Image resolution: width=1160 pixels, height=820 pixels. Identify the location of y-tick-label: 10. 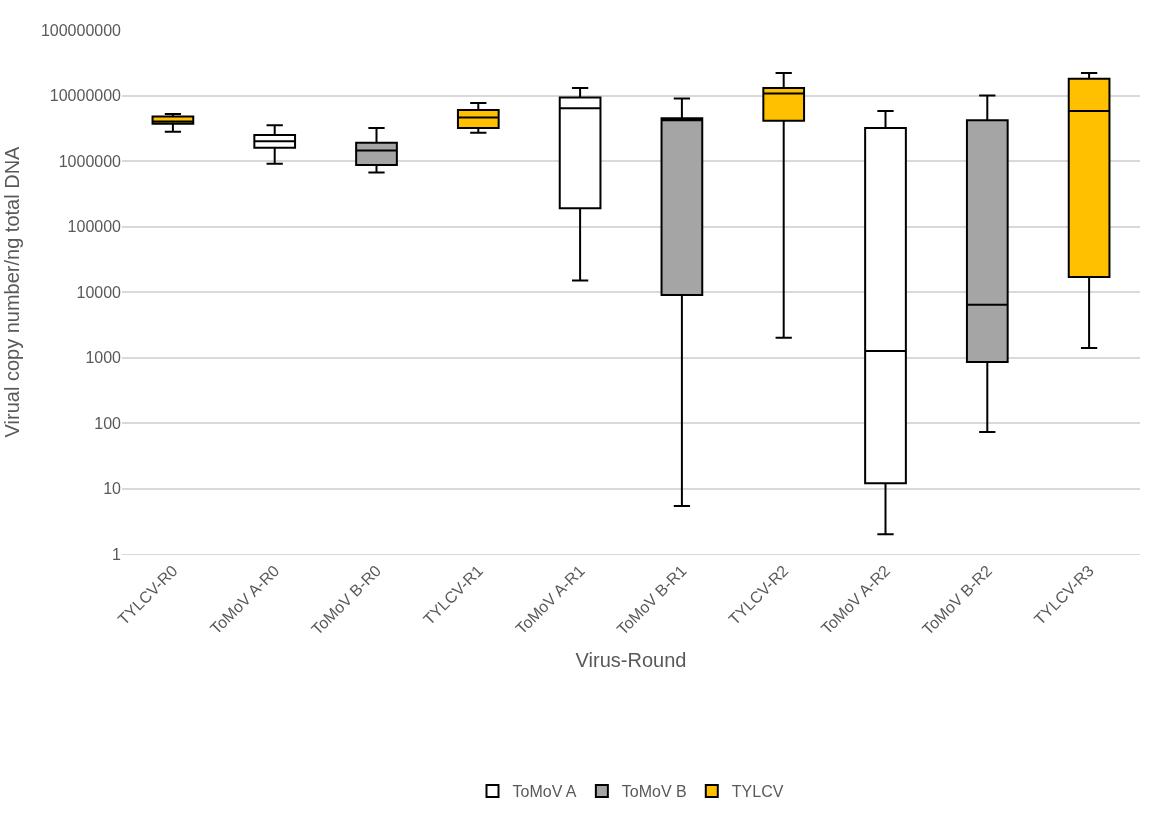
(112, 489).